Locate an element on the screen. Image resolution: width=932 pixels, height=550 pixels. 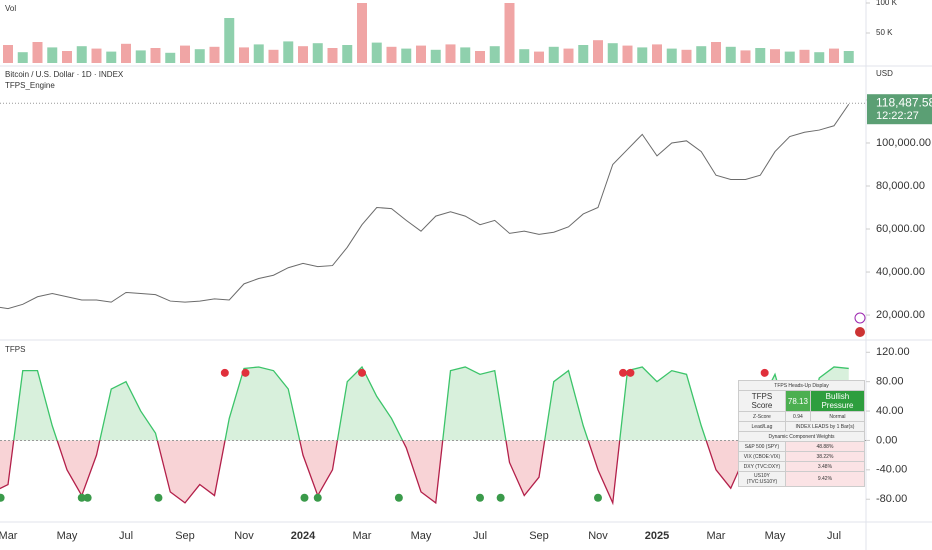
x-tick-label: 2025 is located at coordinates (657, 536).